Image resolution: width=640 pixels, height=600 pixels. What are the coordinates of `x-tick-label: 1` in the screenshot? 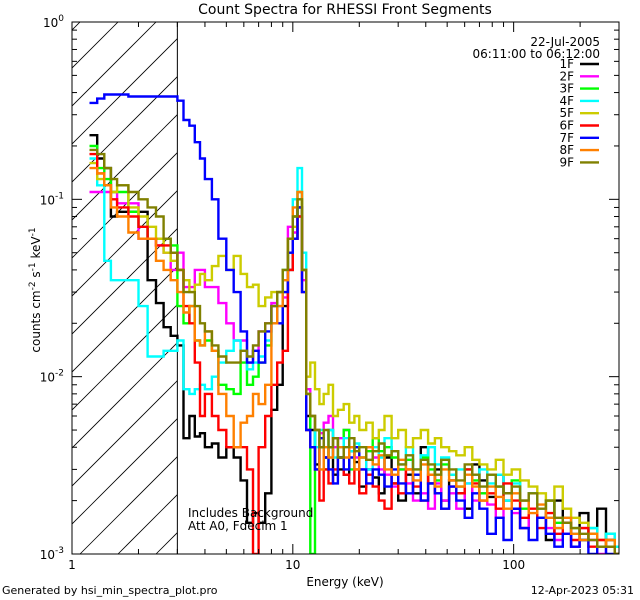 It's located at (72, 565).